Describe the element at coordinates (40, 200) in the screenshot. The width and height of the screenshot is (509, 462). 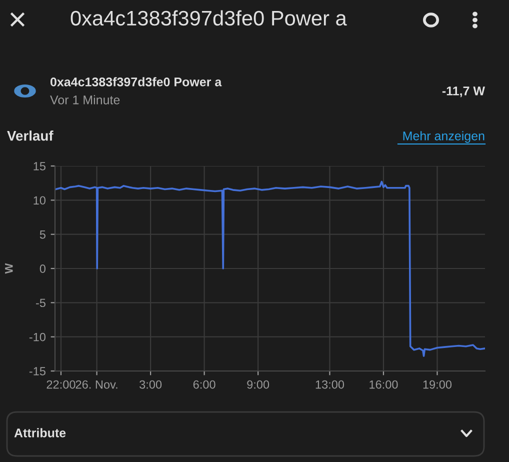
I see `y-tick-label: 10` at that location.